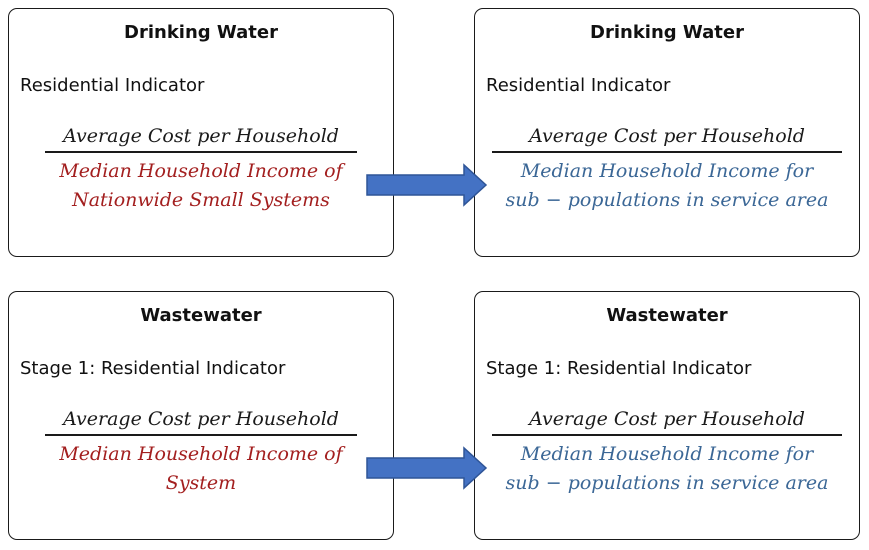 This screenshot has height=550, width=869. Describe the element at coordinates (427, 185) in the screenshot. I see `drinking-water-arrow-icon` at that location.